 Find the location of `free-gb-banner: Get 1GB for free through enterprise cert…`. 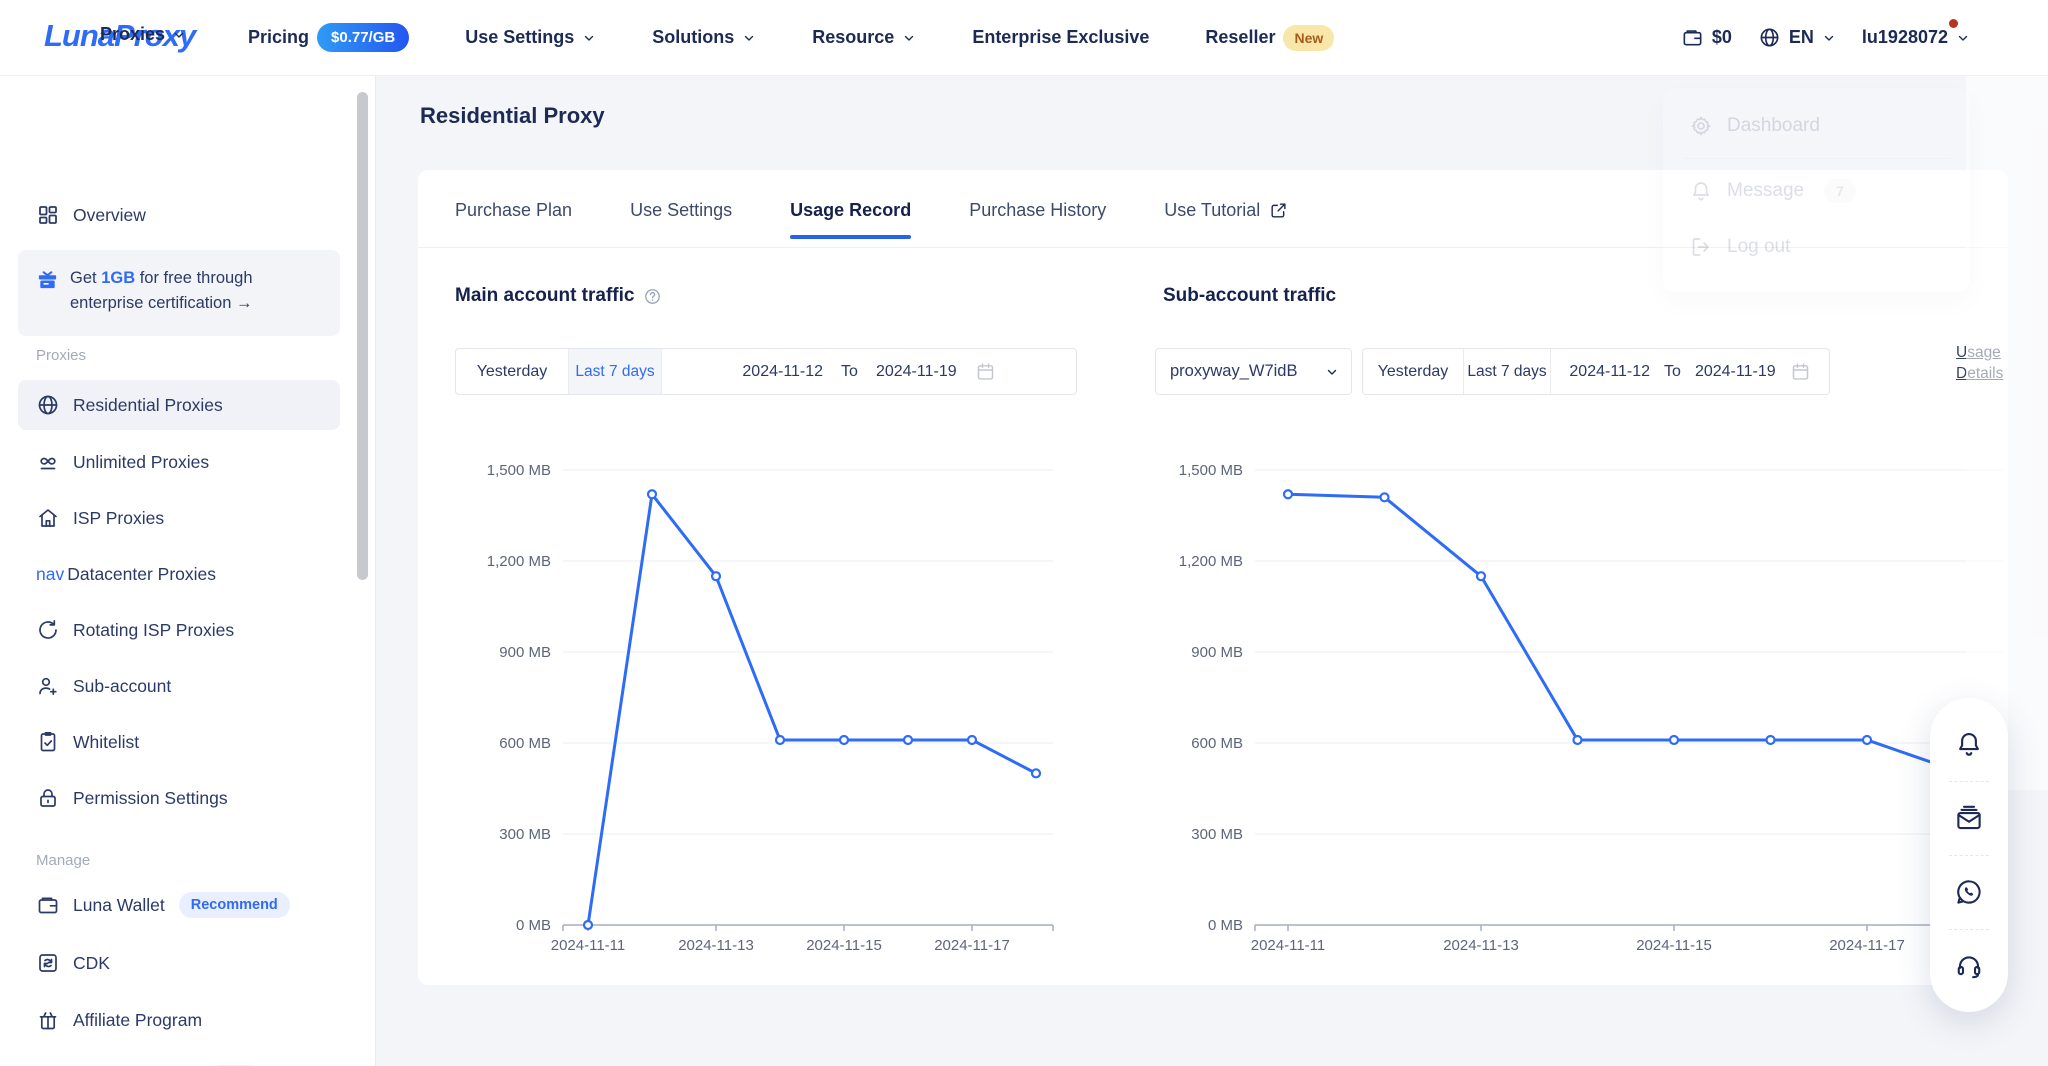

free-gb-banner: Get 1GB for free through enterprise cert… is located at coordinates (179, 293).